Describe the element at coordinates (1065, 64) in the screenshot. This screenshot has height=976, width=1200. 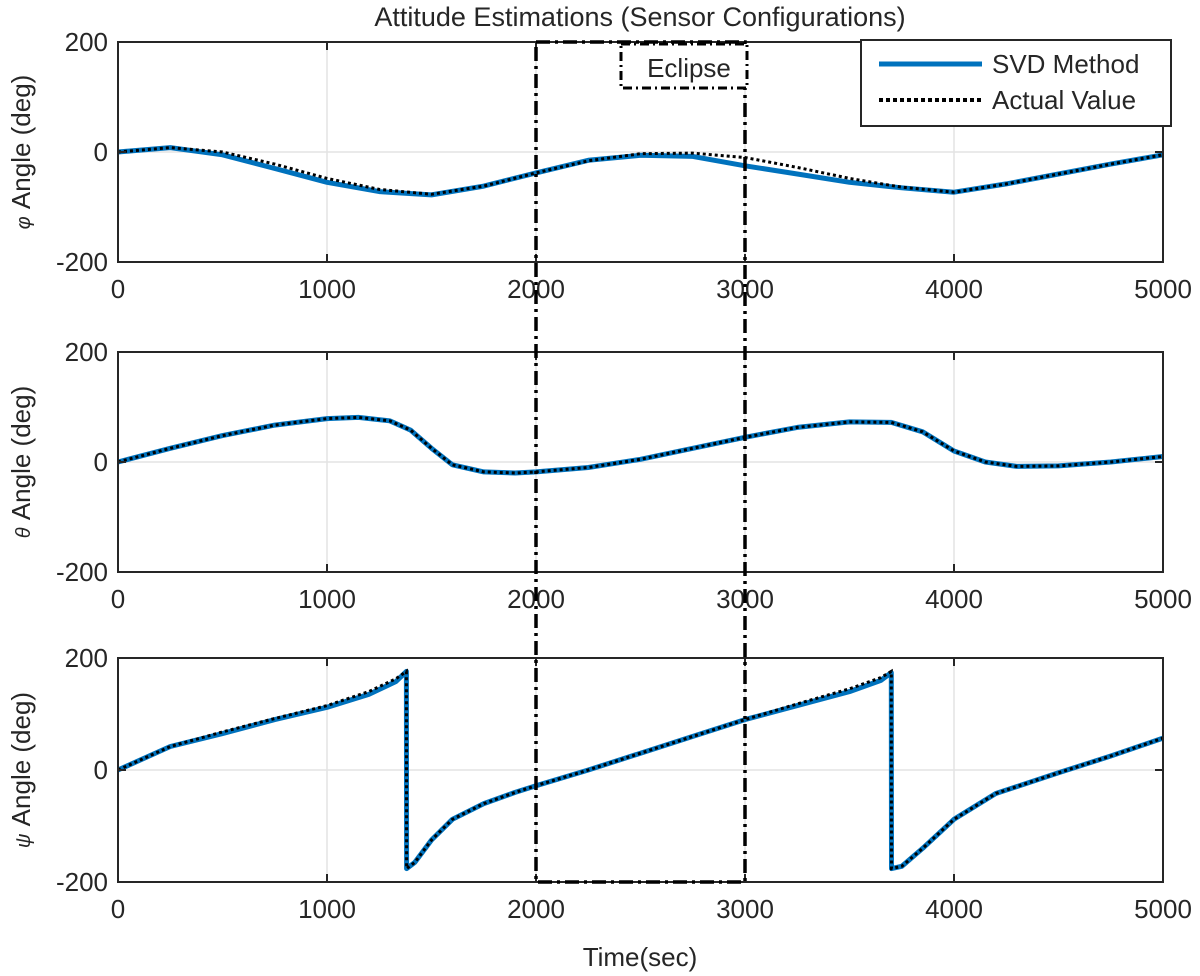
I see `legend-label-svd: SVD Method` at that location.